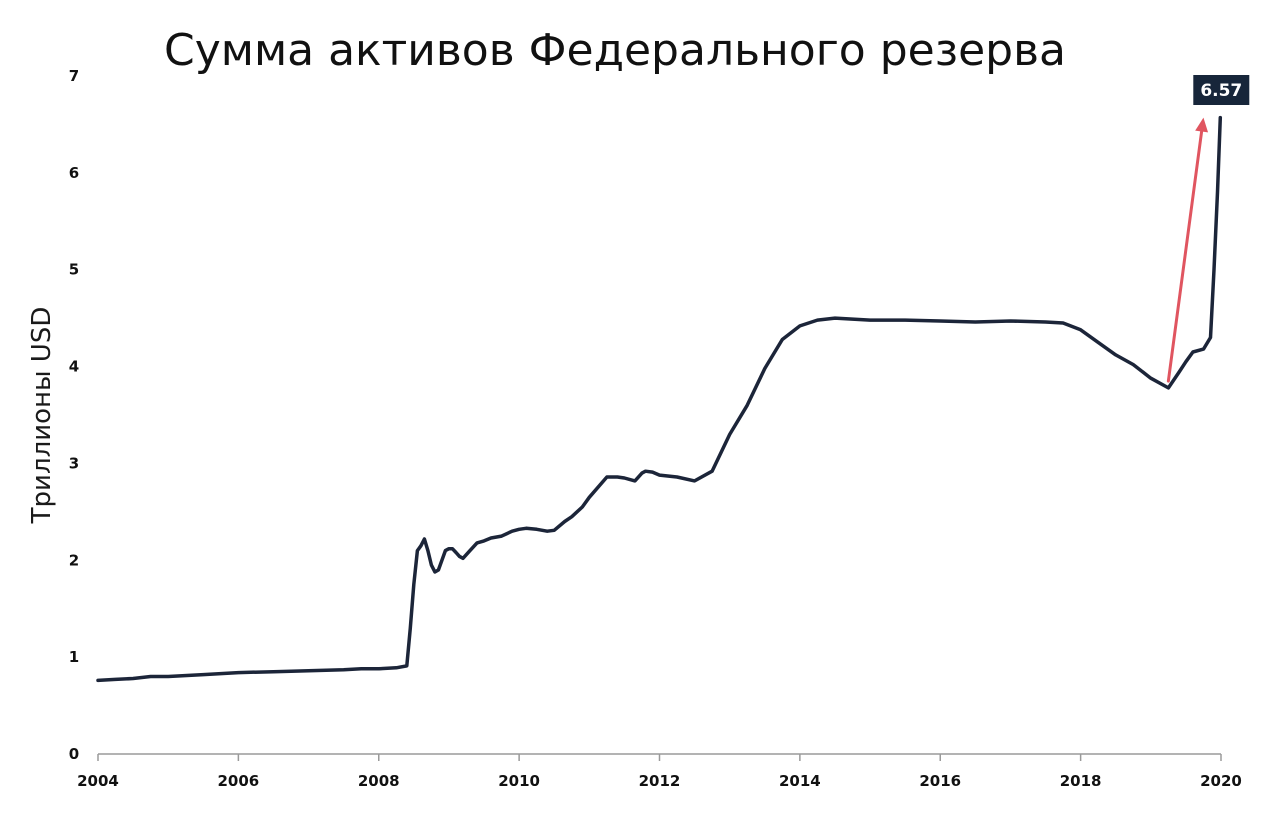 The height and width of the screenshot is (819, 1280). Describe the element at coordinates (74, 657) in the screenshot. I see `y-tick-label: 1` at that location.